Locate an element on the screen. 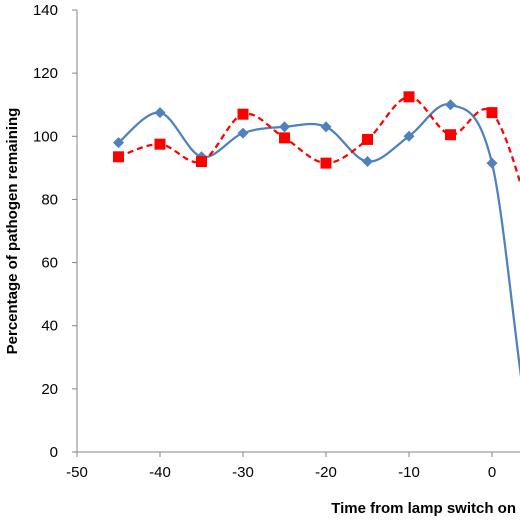 The height and width of the screenshot is (520, 520). x-tick-label: -50 is located at coordinates (77, 472).